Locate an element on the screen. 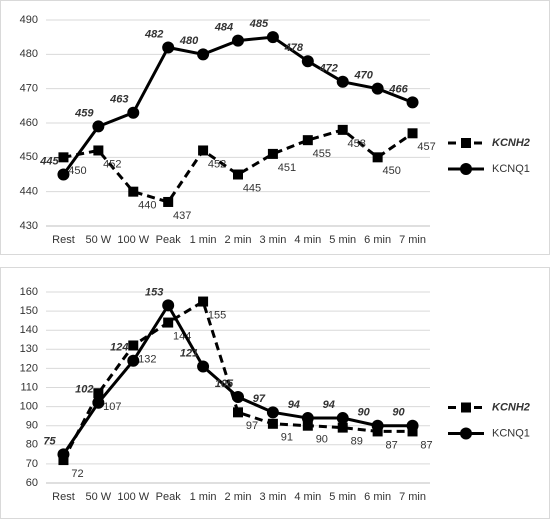 The height and width of the screenshot is (519, 550). x-tick-label: 2 min is located at coordinates (238, 497).